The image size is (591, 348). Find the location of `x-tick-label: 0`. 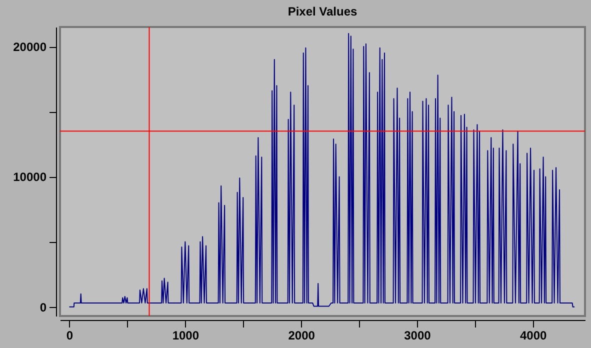

x-tick-label: 0 is located at coordinates (70, 335).